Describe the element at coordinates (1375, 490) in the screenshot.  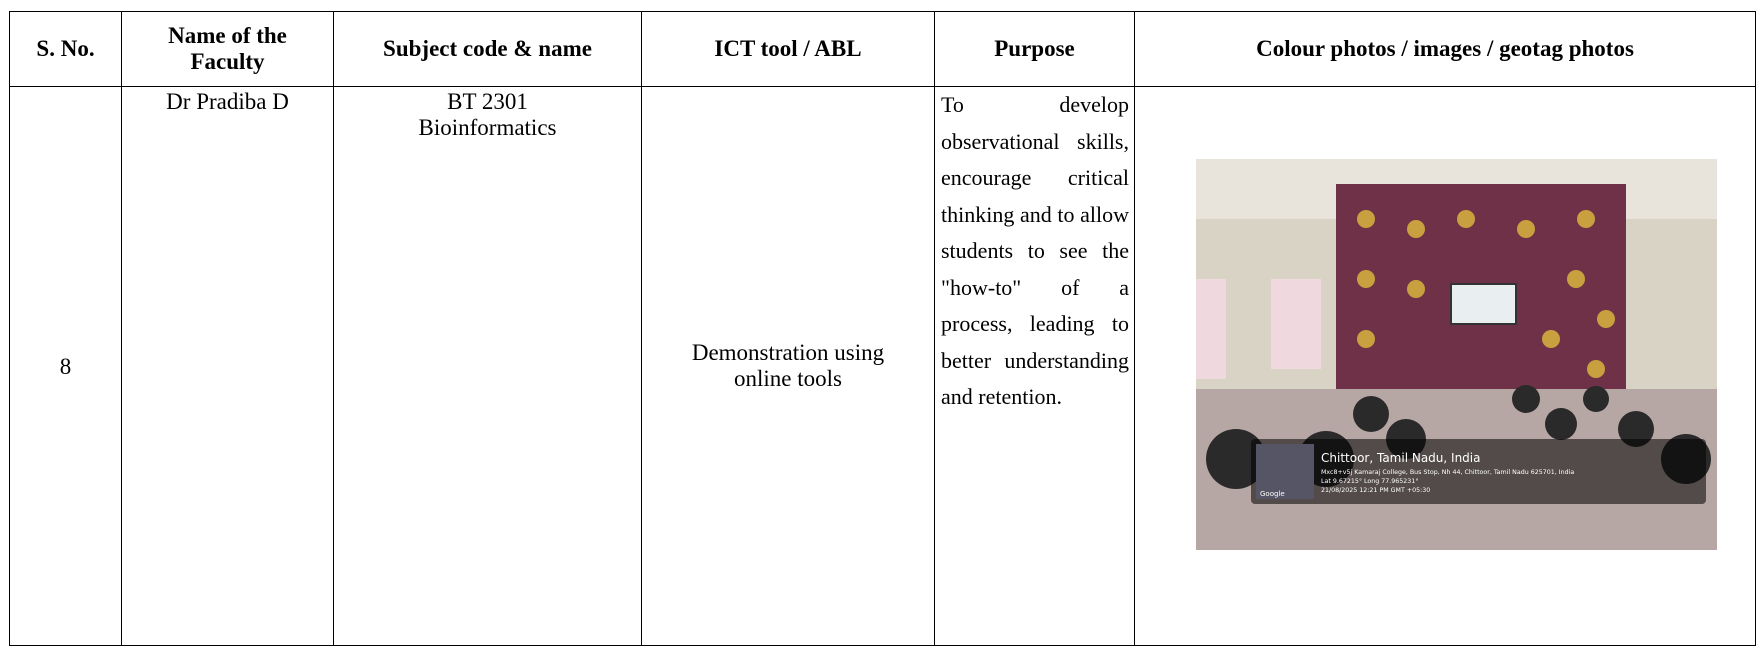
I see `geotag-time: 21/08/2025 12:21 PM GMT +05:30` at that location.